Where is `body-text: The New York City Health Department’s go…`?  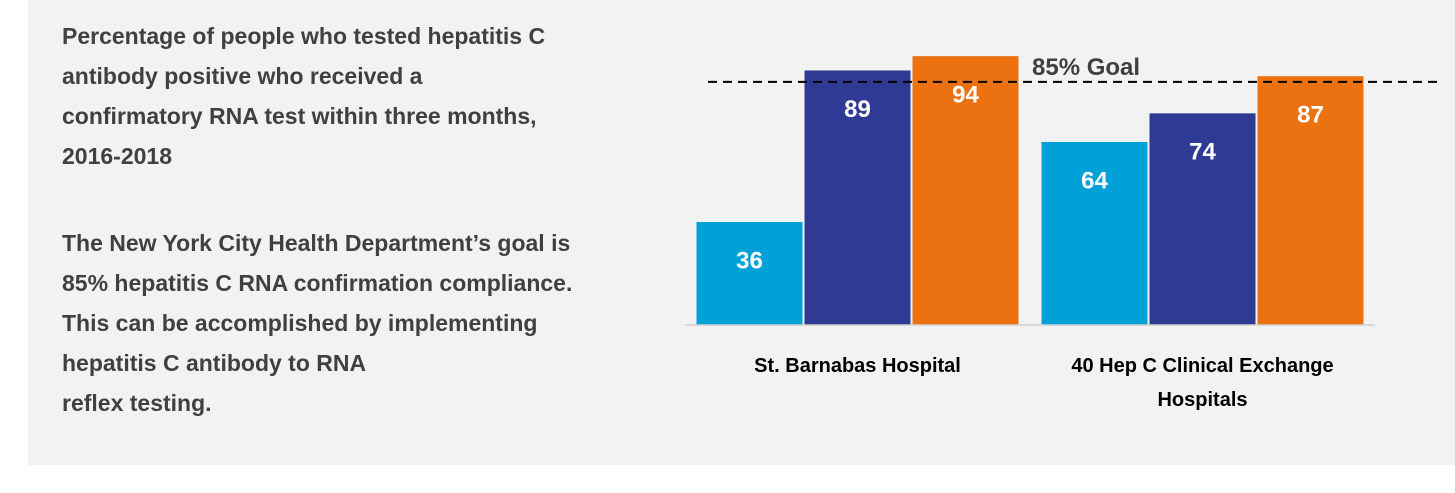 body-text: The New York City Health Department’s go… is located at coordinates (317, 323).